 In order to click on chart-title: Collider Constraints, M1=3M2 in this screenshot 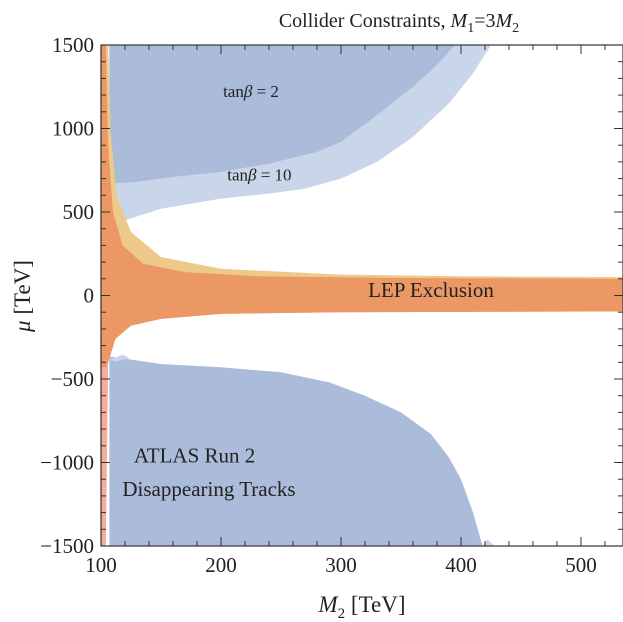, I will do `click(399, 23)`.